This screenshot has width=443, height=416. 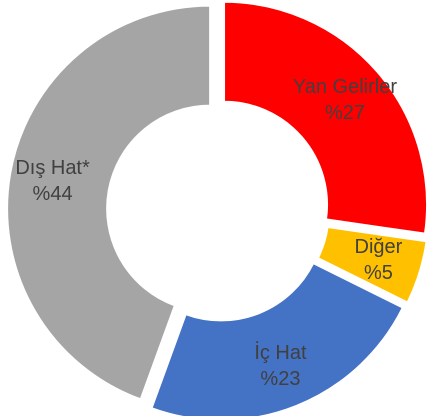 I want to click on category-label: Diğer, so click(x=378, y=246).